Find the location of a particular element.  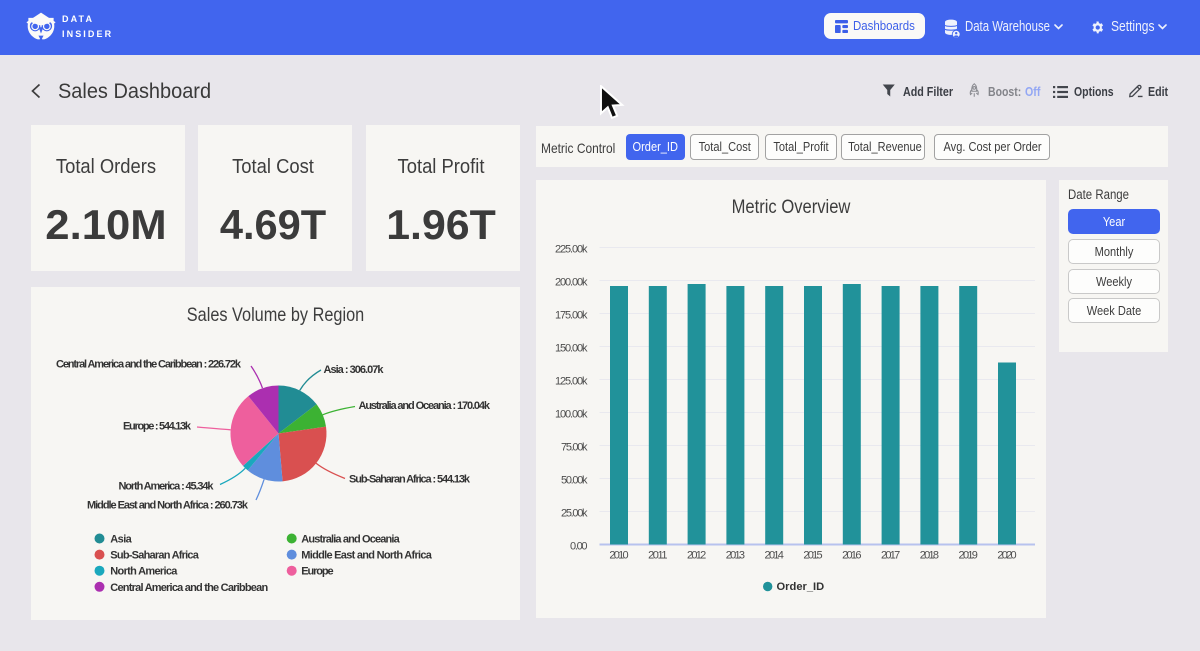

svg-text: Asia is located at coordinates (121, 540).